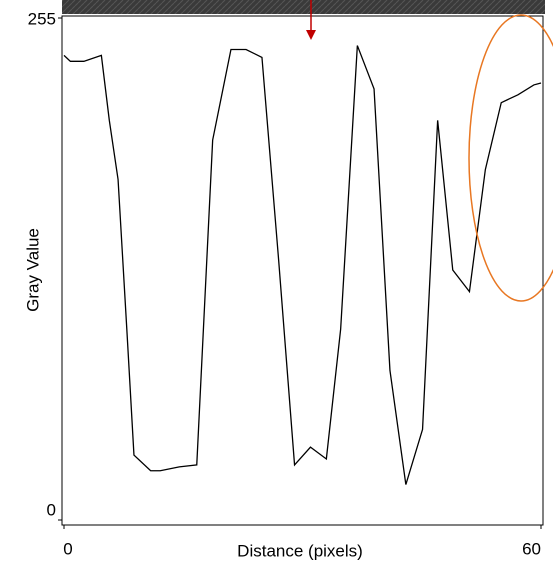 The height and width of the screenshot is (569, 553). I want to click on y-axis-label: Gray Value, so click(32, 270).